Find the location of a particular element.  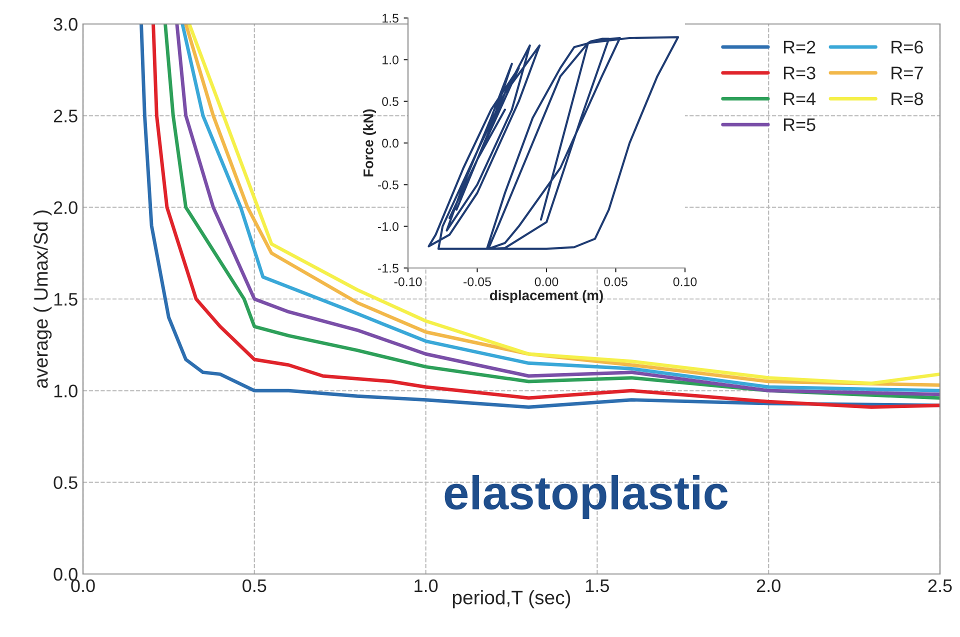

x-tick-label: 0.00 is located at coordinates (546, 281).